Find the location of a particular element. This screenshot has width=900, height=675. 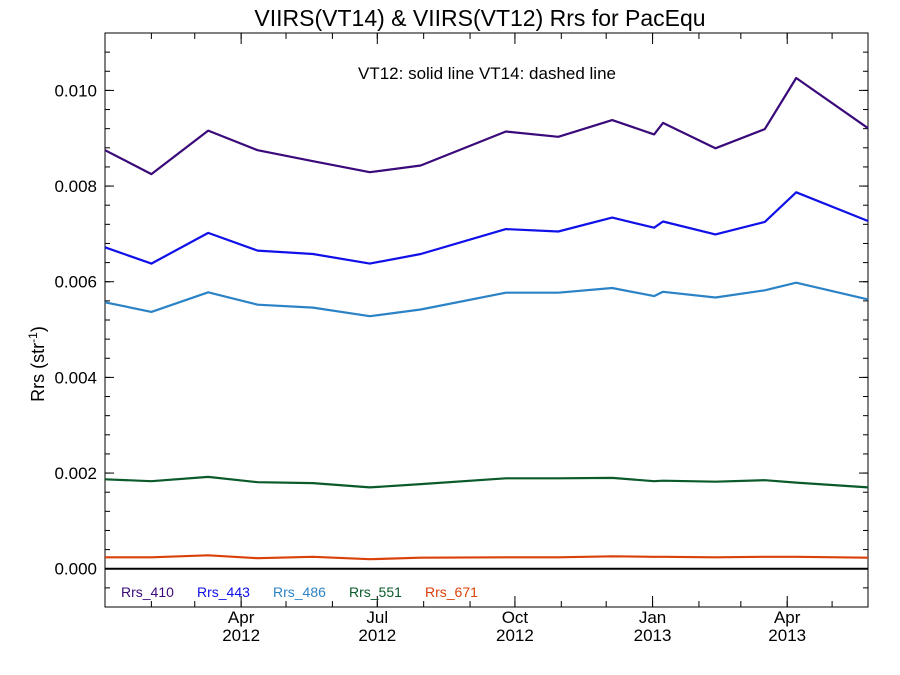

legend-item-rrs-551: Rrs_551 is located at coordinates (375, 592).